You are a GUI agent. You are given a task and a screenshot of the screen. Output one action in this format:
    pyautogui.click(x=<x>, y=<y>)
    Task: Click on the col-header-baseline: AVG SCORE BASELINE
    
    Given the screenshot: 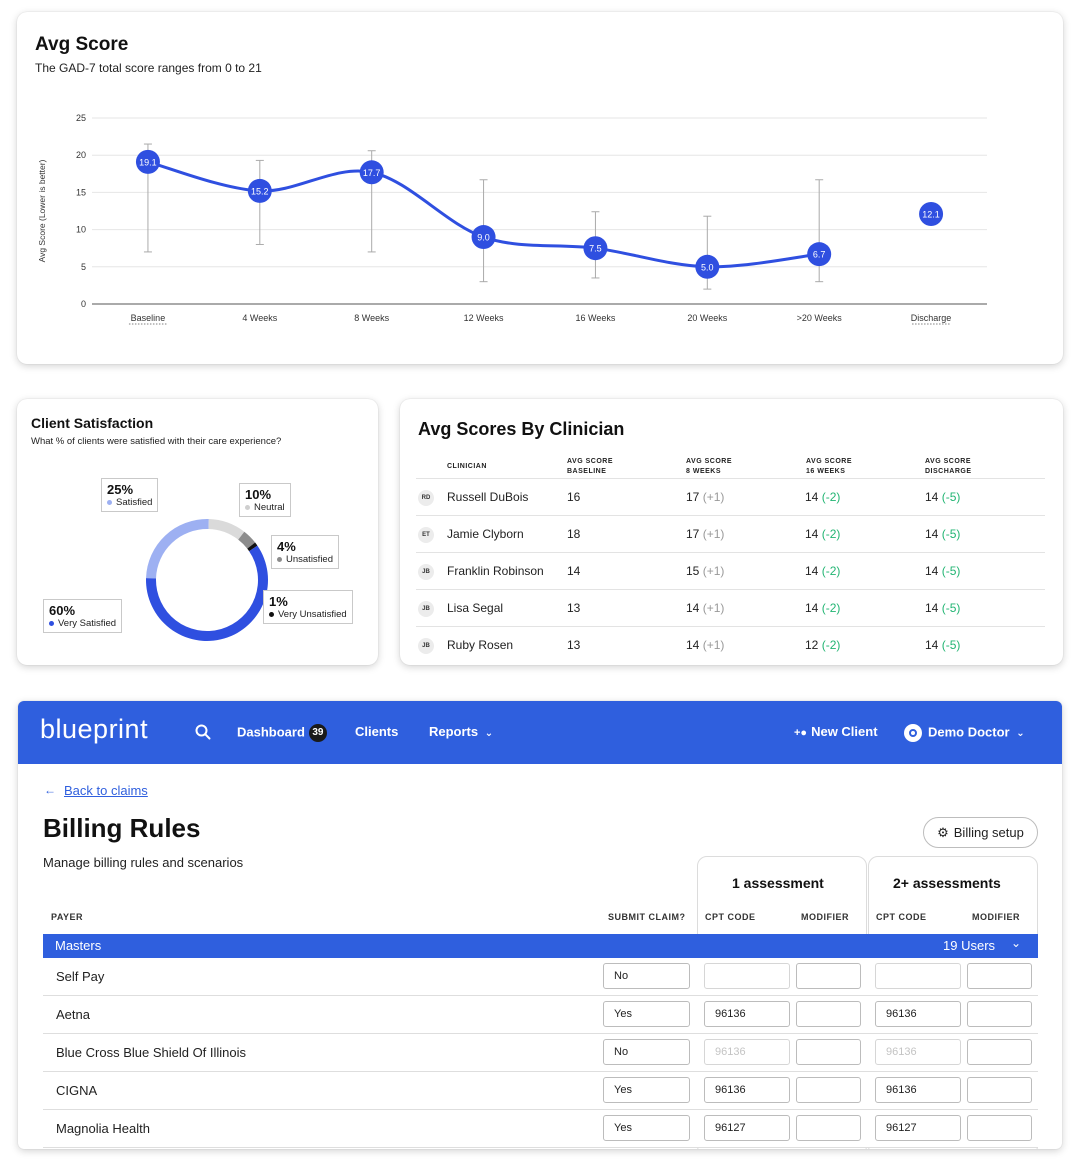 What is the action you would take?
    pyautogui.click(x=590, y=466)
    